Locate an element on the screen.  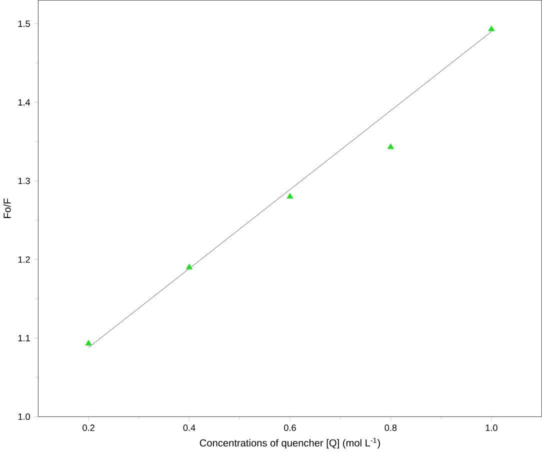
x-tick-label: 1.0 is located at coordinates (492, 428).